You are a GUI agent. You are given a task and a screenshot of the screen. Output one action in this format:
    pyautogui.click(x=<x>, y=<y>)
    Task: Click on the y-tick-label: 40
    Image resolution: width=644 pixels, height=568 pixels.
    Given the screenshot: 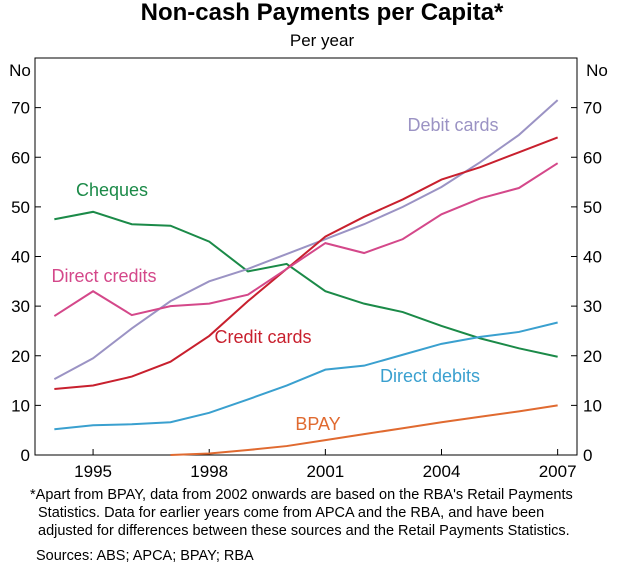 What is the action you would take?
    pyautogui.click(x=20, y=257)
    